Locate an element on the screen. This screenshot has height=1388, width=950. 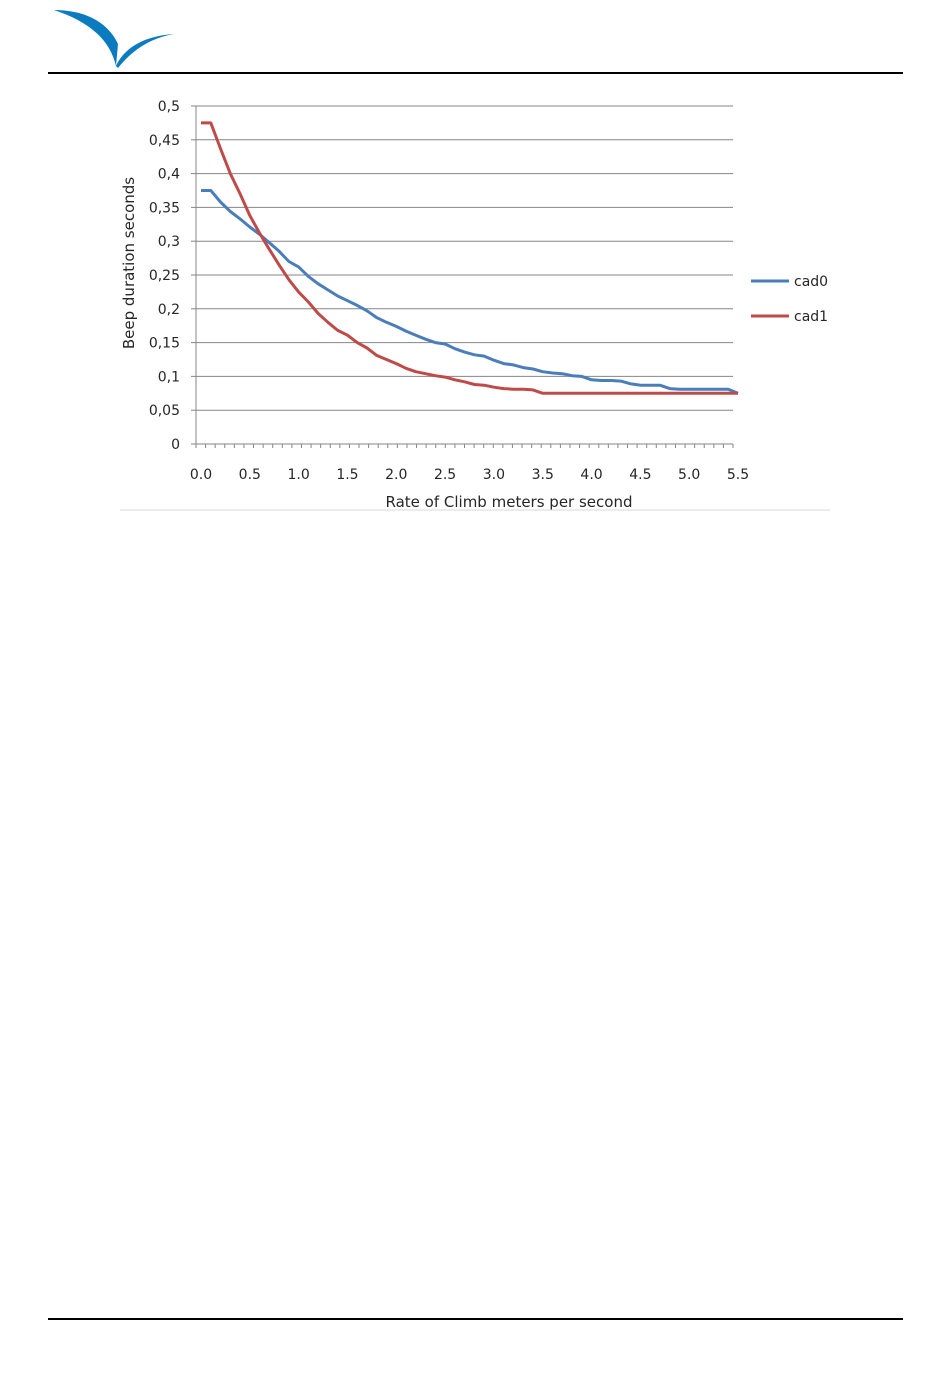
y-tick-label: 0,5 is located at coordinates (169, 107).